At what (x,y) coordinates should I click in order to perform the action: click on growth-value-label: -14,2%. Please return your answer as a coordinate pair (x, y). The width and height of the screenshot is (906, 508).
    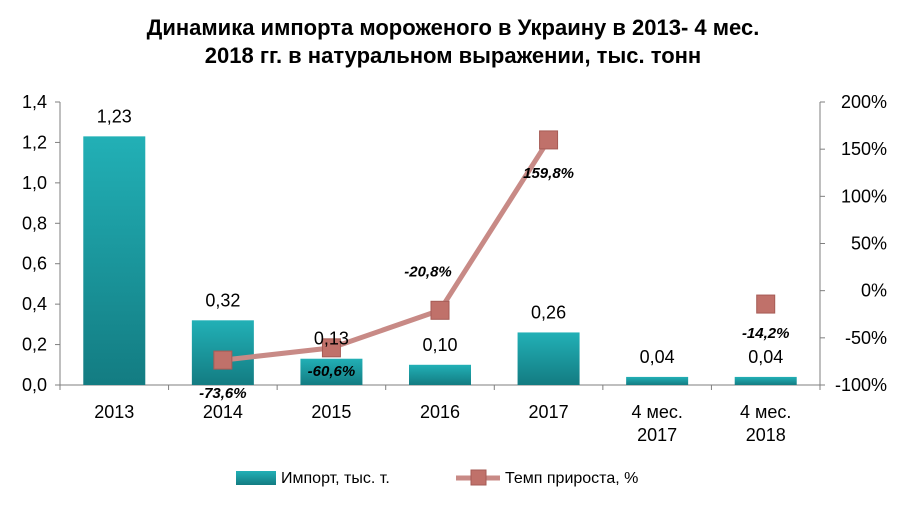
    Looking at the image, I should click on (766, 333).